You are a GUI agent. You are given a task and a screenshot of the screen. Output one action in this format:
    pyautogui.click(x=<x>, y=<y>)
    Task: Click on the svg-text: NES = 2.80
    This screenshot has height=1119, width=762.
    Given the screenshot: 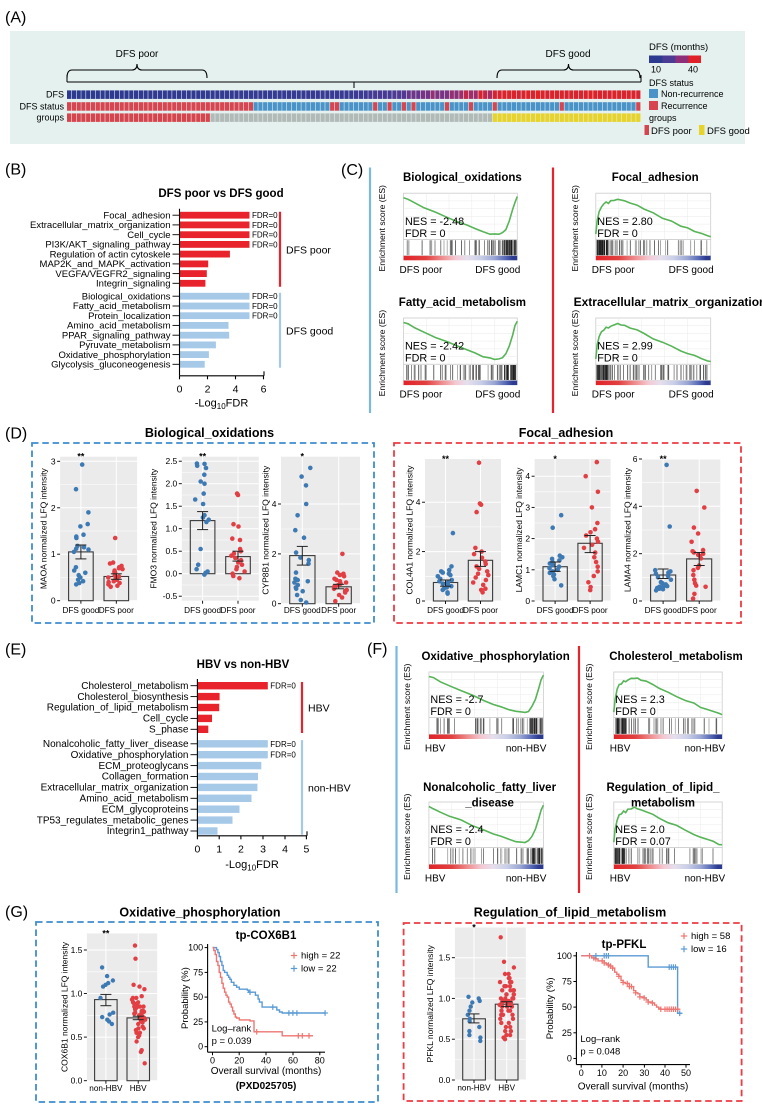 What is the action you would take?
    pyautogui.click(x=625, y=222)
    